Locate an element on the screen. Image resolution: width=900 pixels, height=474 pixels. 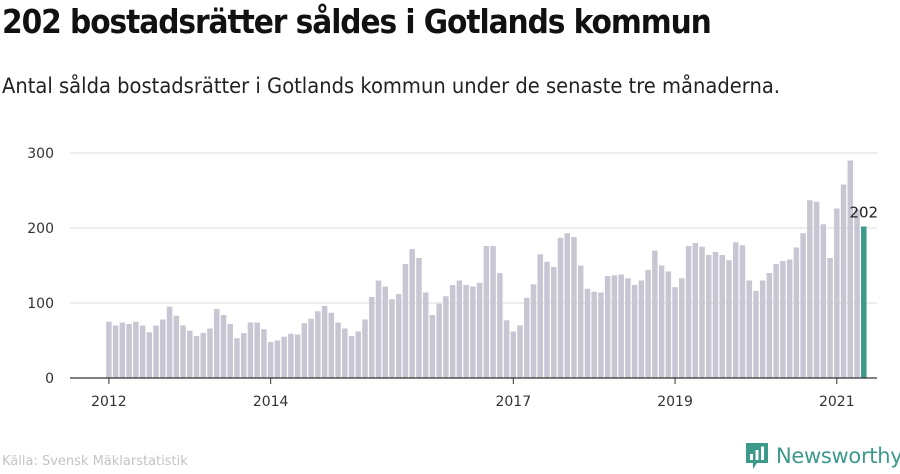
highlight-value-label: 202 is located at coordinates (863, 213).